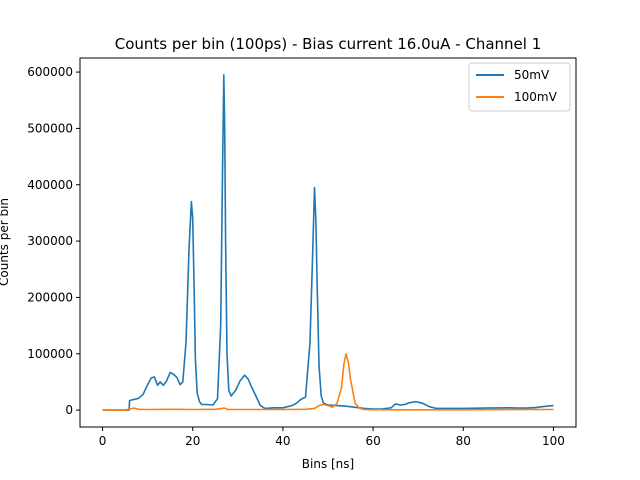 The image size is (640, 480). What do you see at coordinates (372, 441) in the screenshot?
I see `x-tick-label: 60` at bounding box center [372, 441].